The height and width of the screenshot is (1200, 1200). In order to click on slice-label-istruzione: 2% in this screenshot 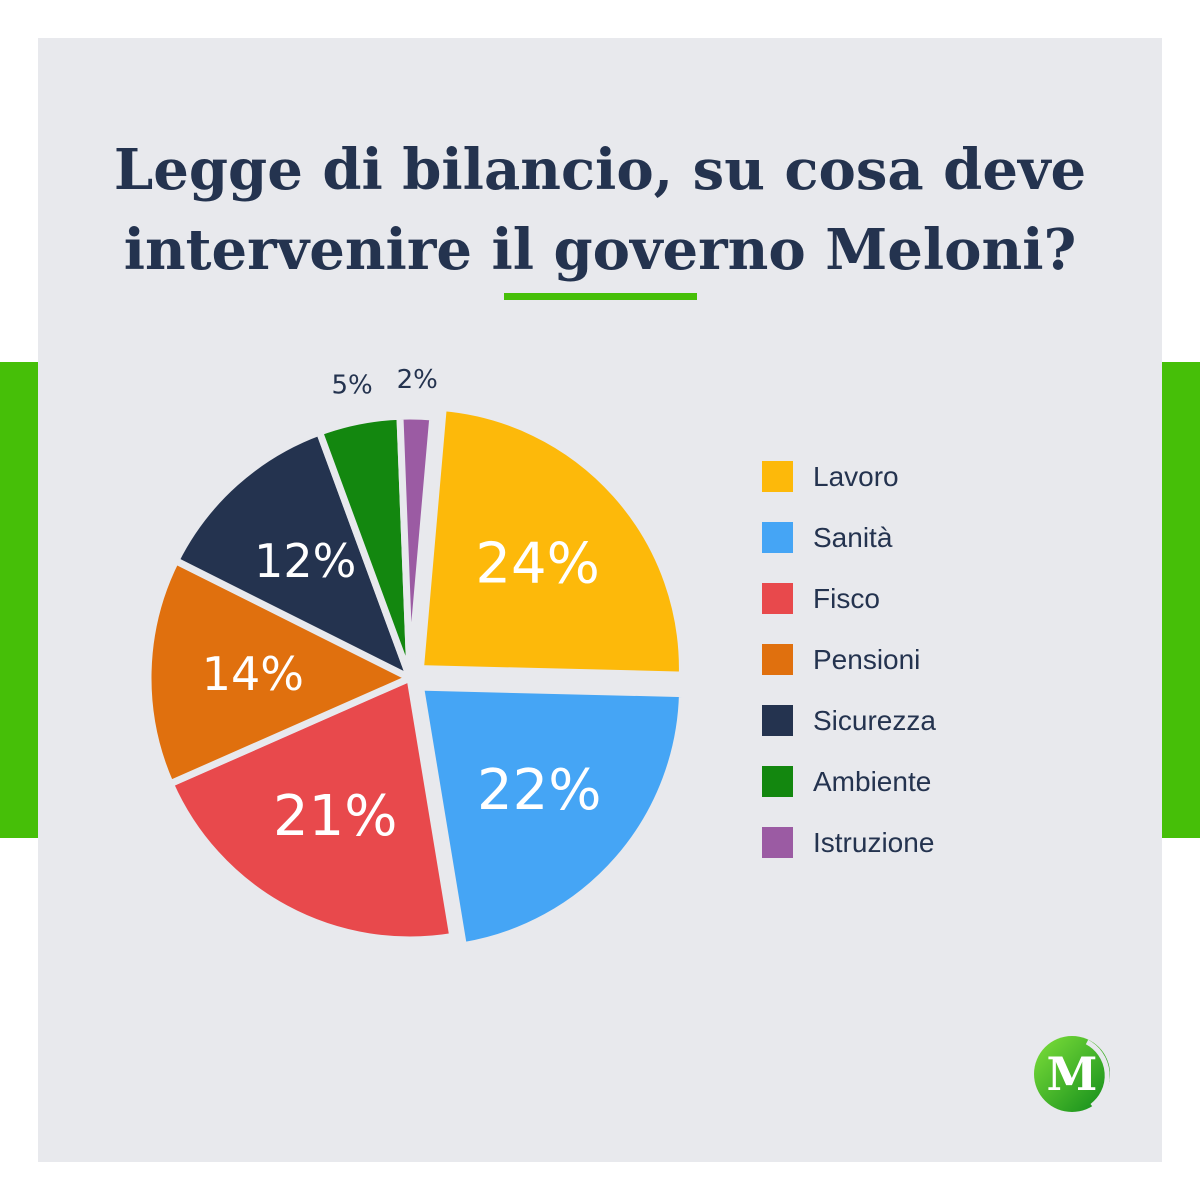, I will do `click(417, 380)`.